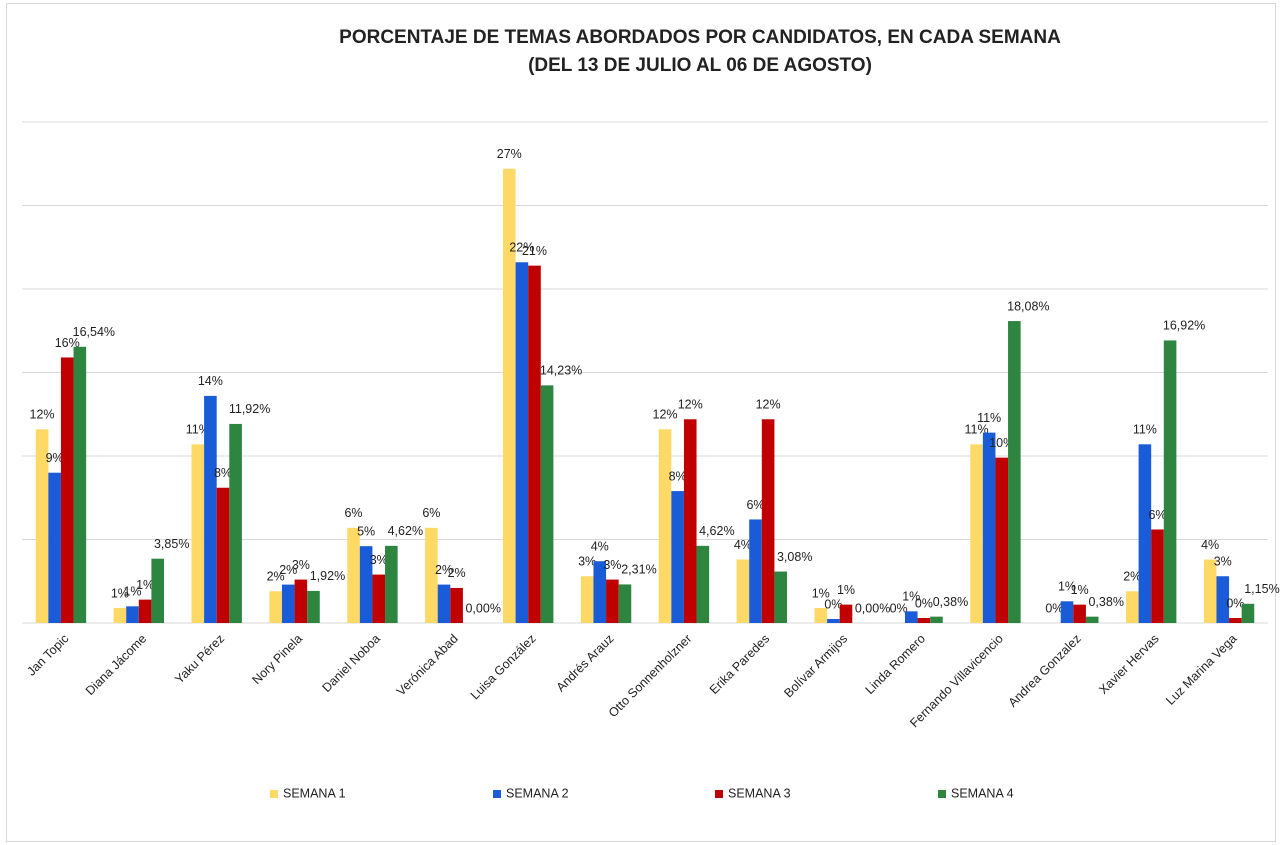  Describe the element at coordinates (759, 793) in the screenshot. I see `legend-label: SEMANA 3` at that location.